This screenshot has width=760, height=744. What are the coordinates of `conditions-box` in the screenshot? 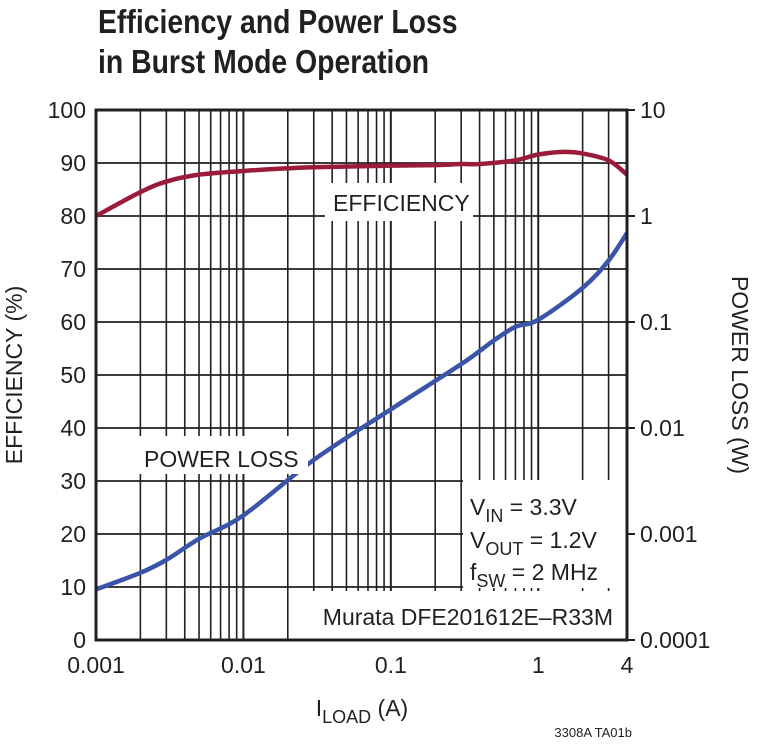 It's located at (545, 534).